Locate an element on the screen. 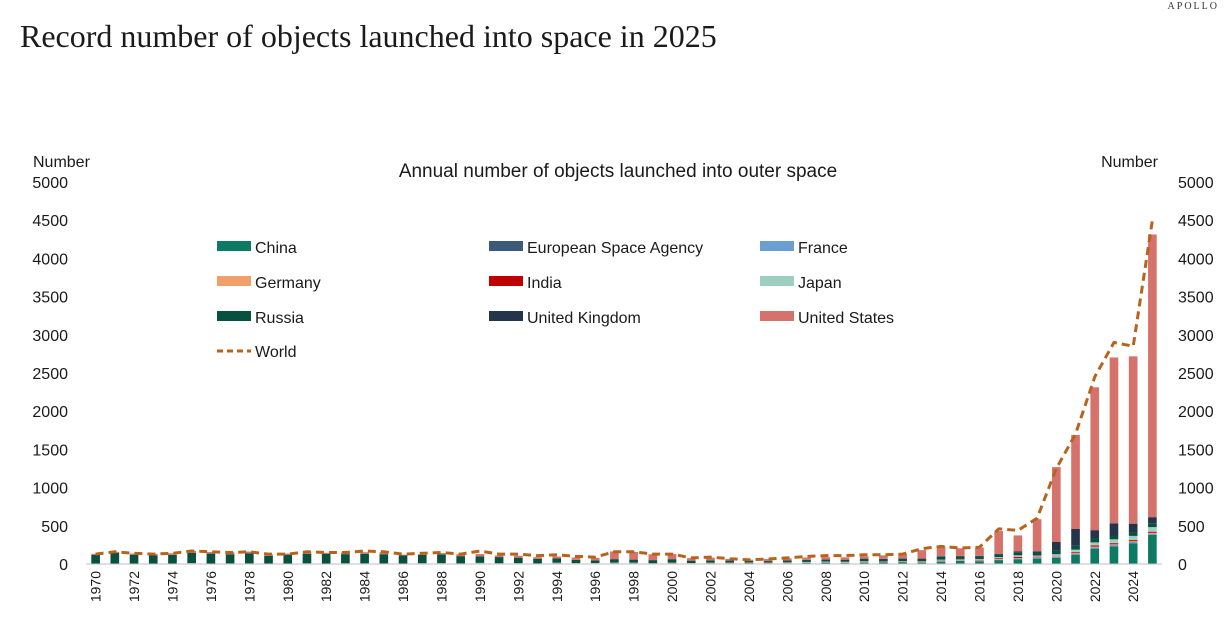 This screenshot has height=623, width=1231. y-tick-label-right: 4000 is located at coordinates (1196, 259).